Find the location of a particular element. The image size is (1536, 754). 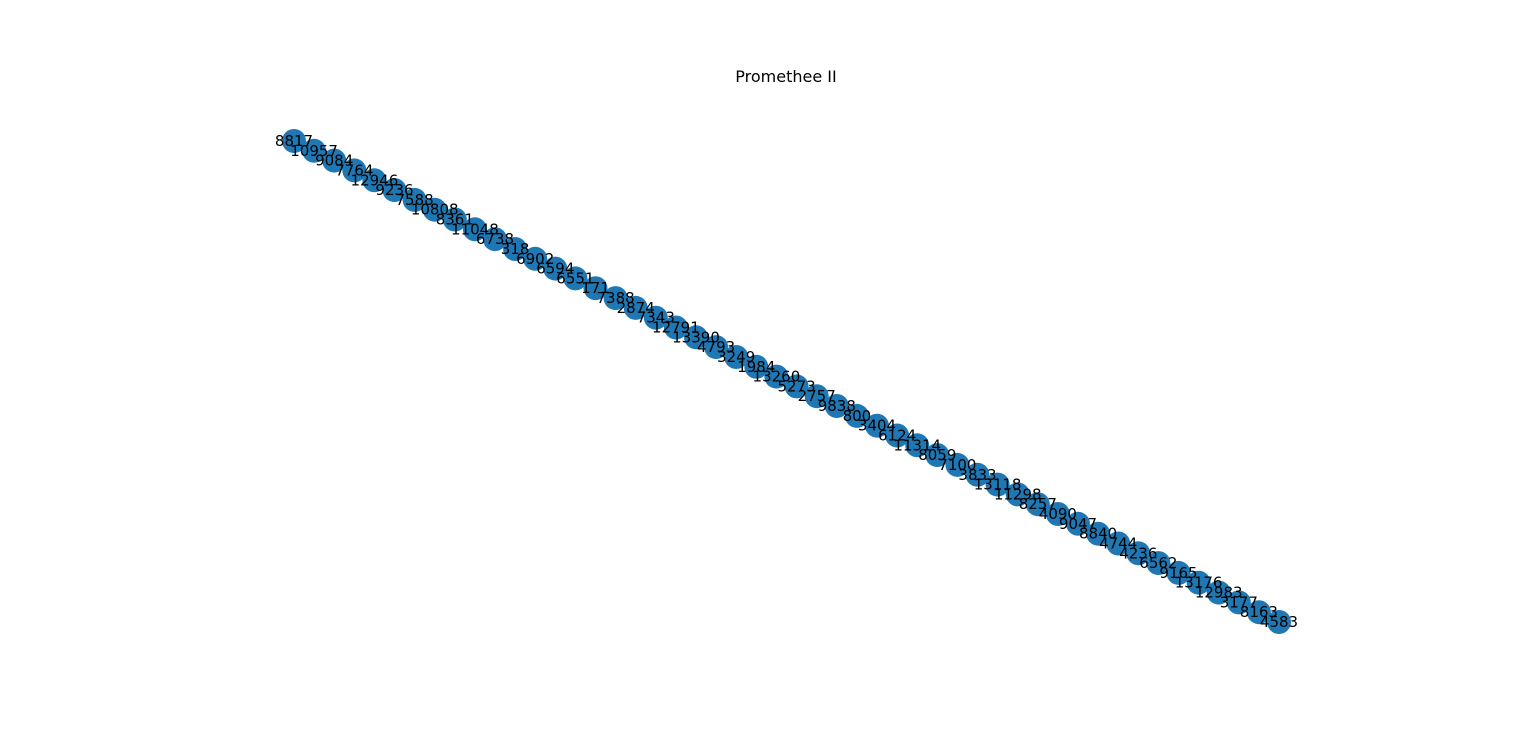

node-label-6594: 6594 is located at coordinates (555, 269).